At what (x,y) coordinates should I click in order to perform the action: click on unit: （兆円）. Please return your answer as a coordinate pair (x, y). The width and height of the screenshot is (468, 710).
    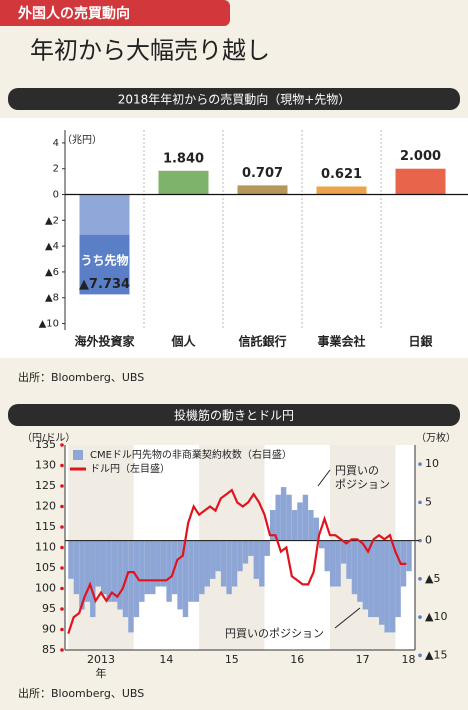
    Looking at the image, I should click on (82, 140).